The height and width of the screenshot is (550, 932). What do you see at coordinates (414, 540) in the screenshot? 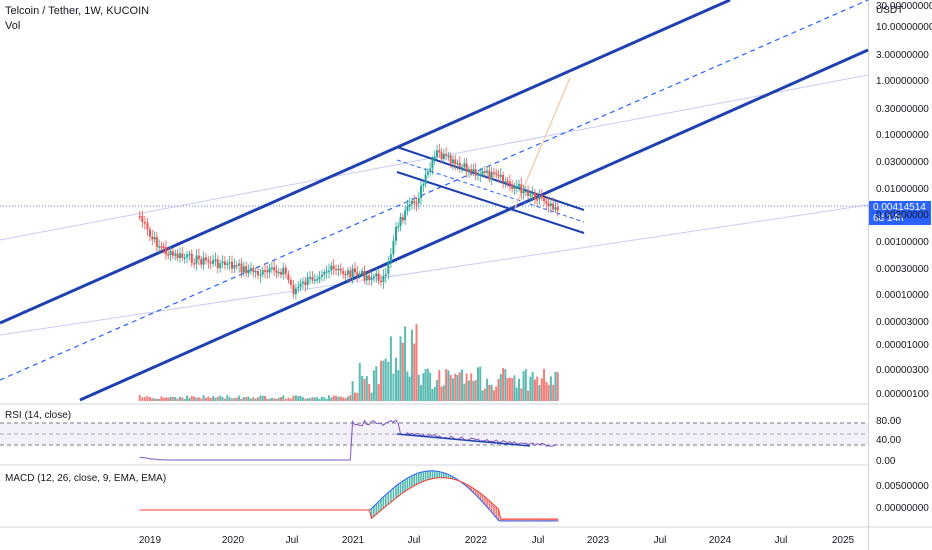
I see `time-axis-label: Jul` at bounding box center [414, 540].